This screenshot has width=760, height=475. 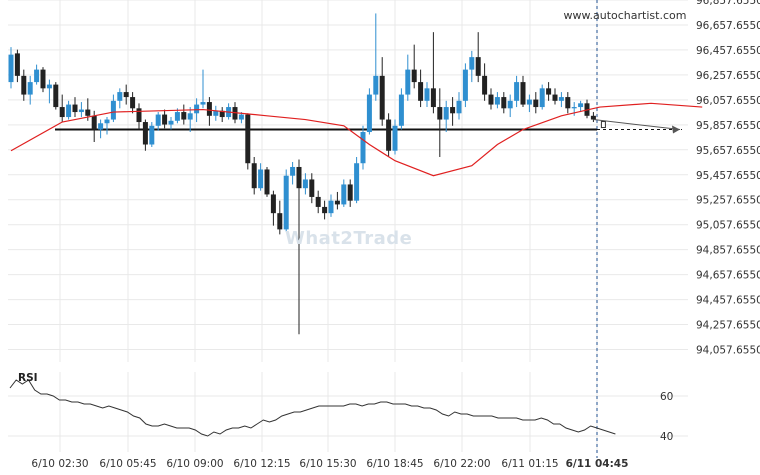 I want to click on price-tick-label: 94,857.6550, so click(x=728, y=251).